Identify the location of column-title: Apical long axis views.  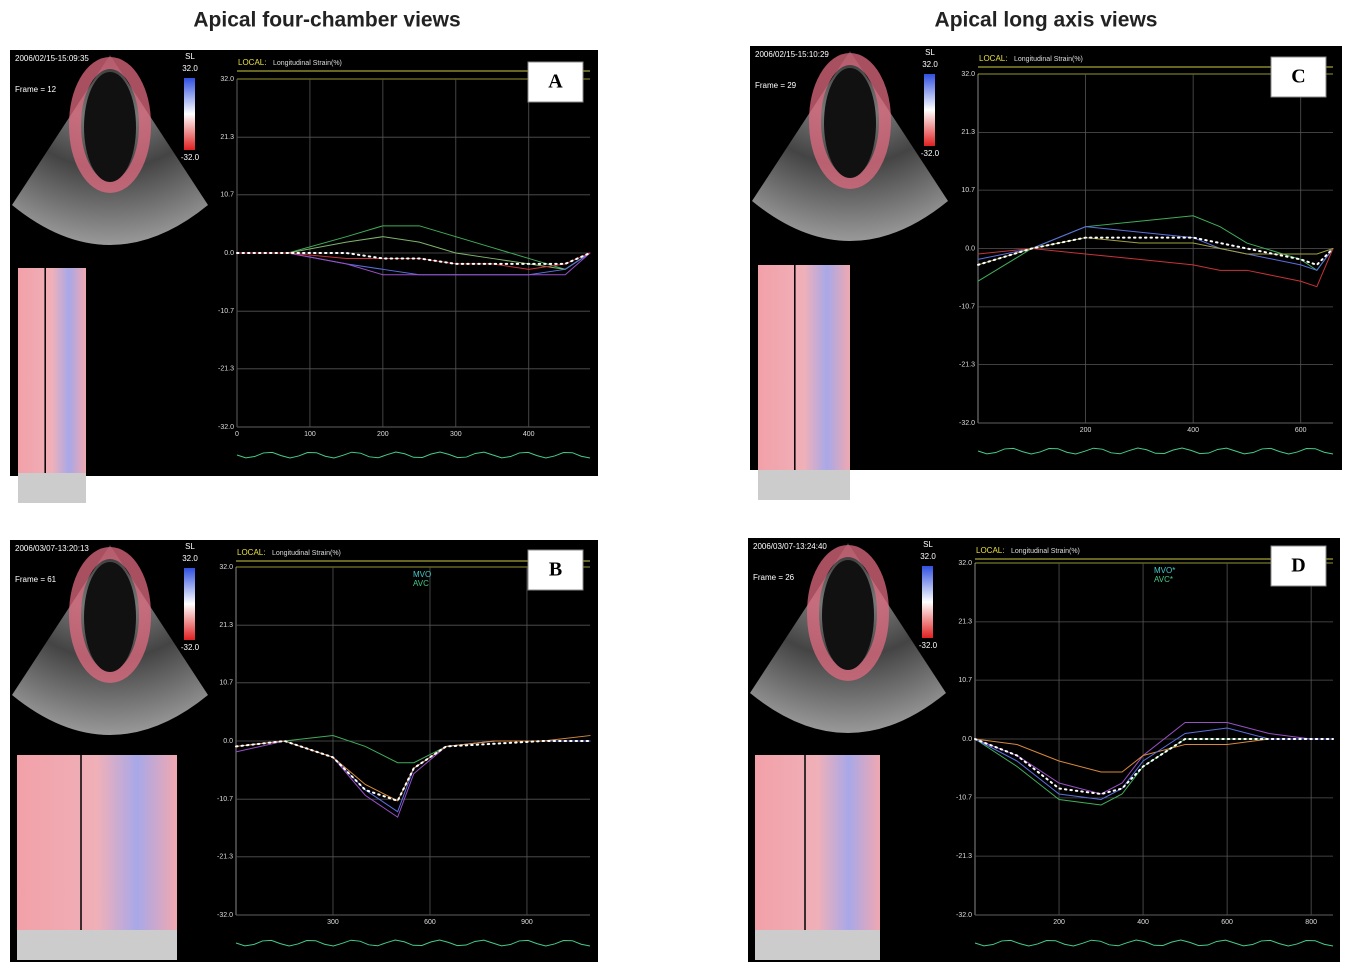
(1046, 20).